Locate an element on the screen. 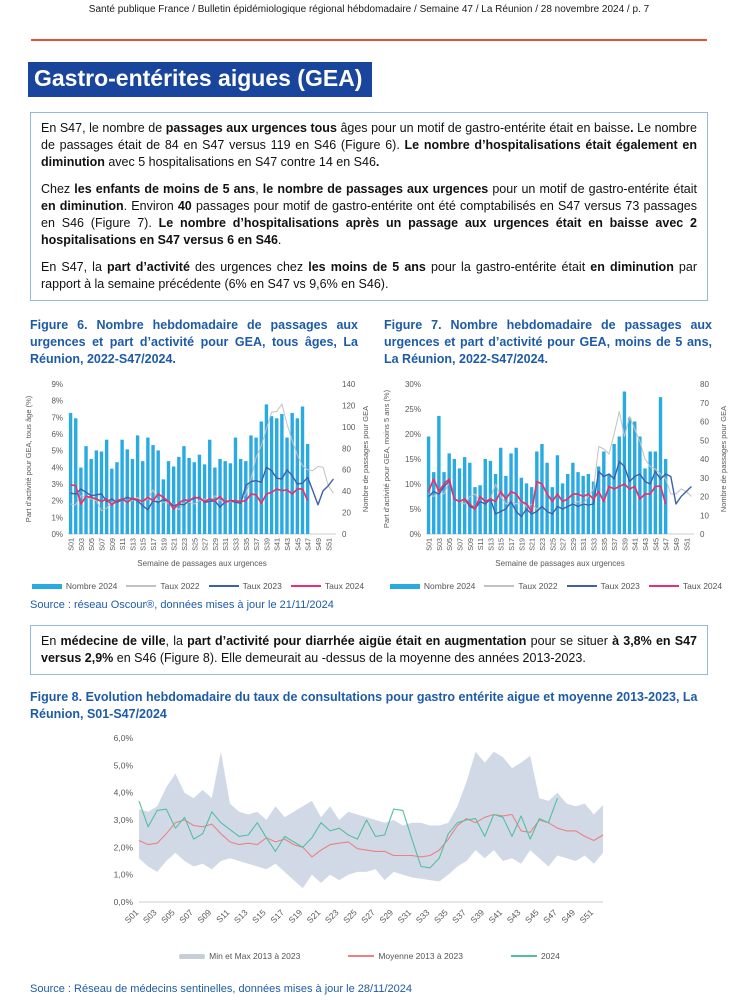 This screenshot has width=738, height=1000. x-tick-label: S17 is located at coordinates (511, 544).